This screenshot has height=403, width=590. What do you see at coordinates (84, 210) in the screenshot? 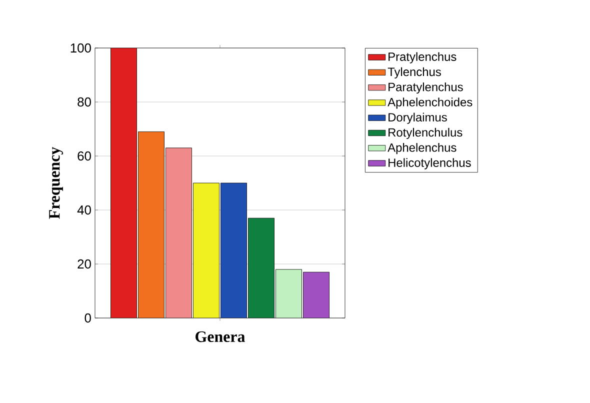
I see `y-tick-label: 40` at bounding box center [84, 210].